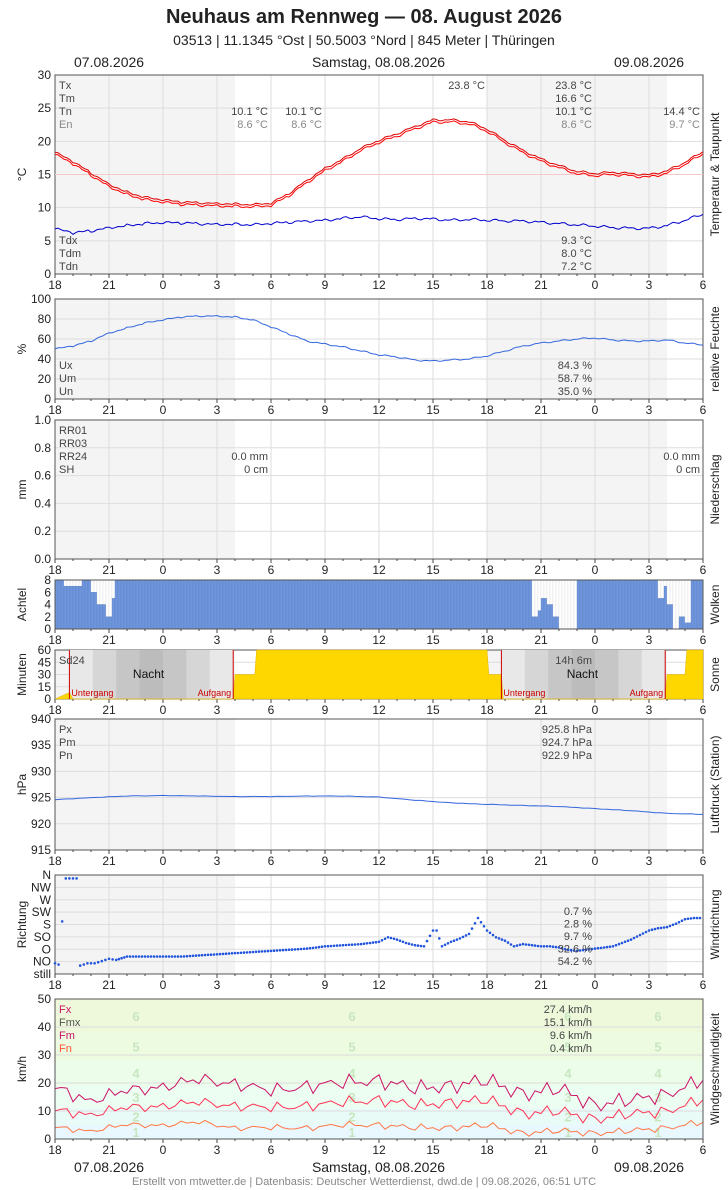 The height and width of the screenshot is (1190, 728). I want to click on temperature-legend-label: Tx, so click(65, 86).